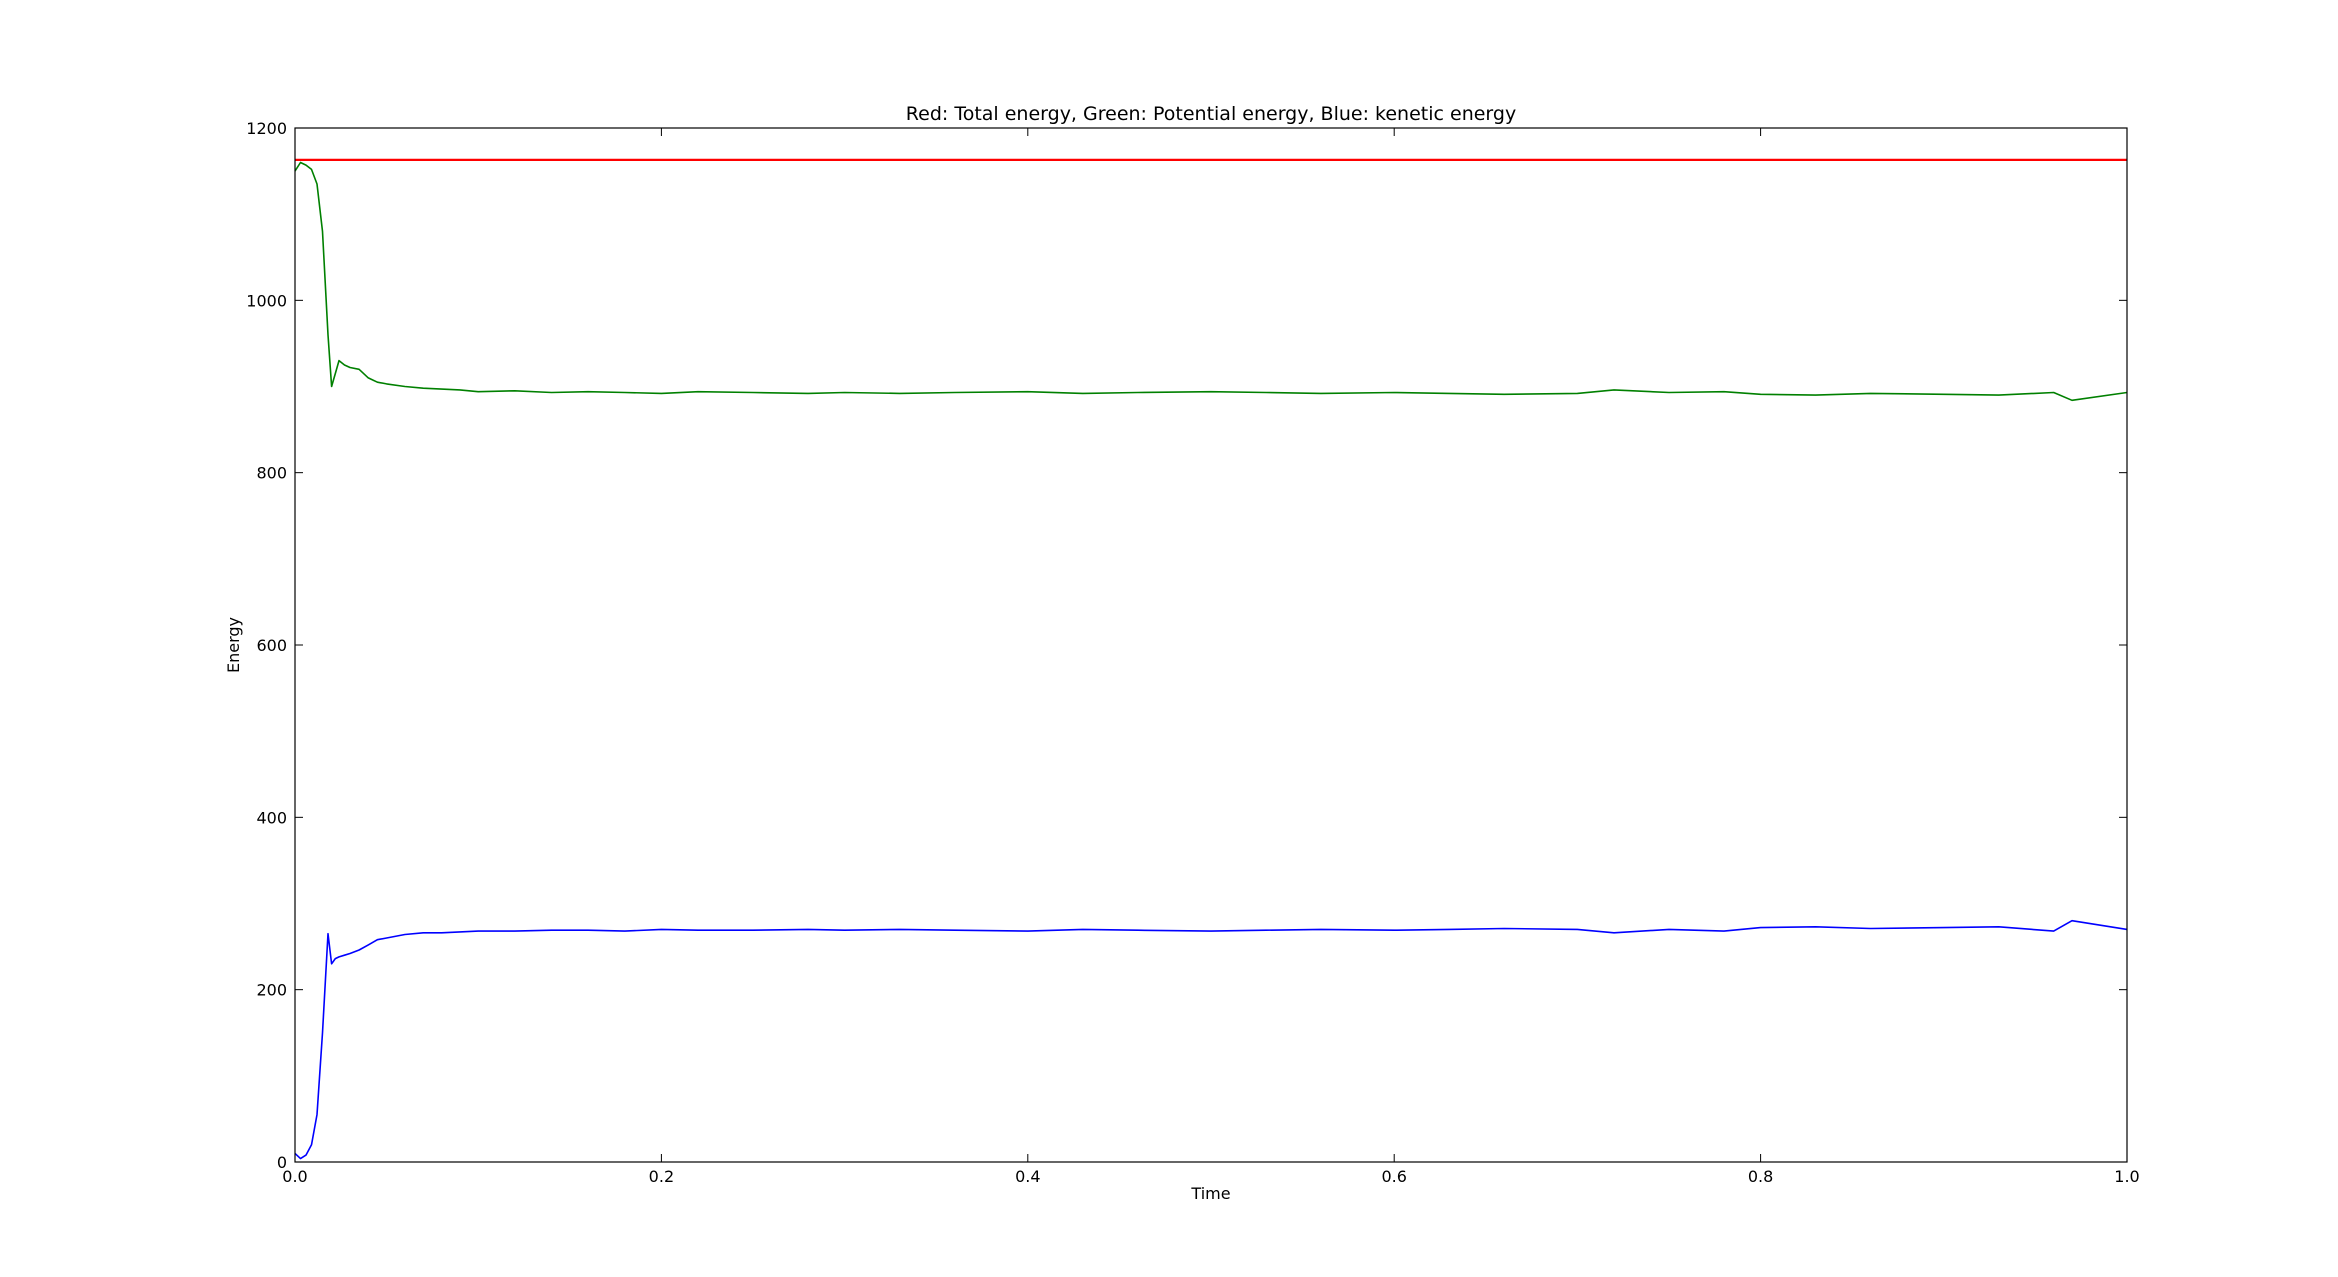 The image size is (2338, 1277). I want to click on x-axis-label: Time, so click(1210, 1193).